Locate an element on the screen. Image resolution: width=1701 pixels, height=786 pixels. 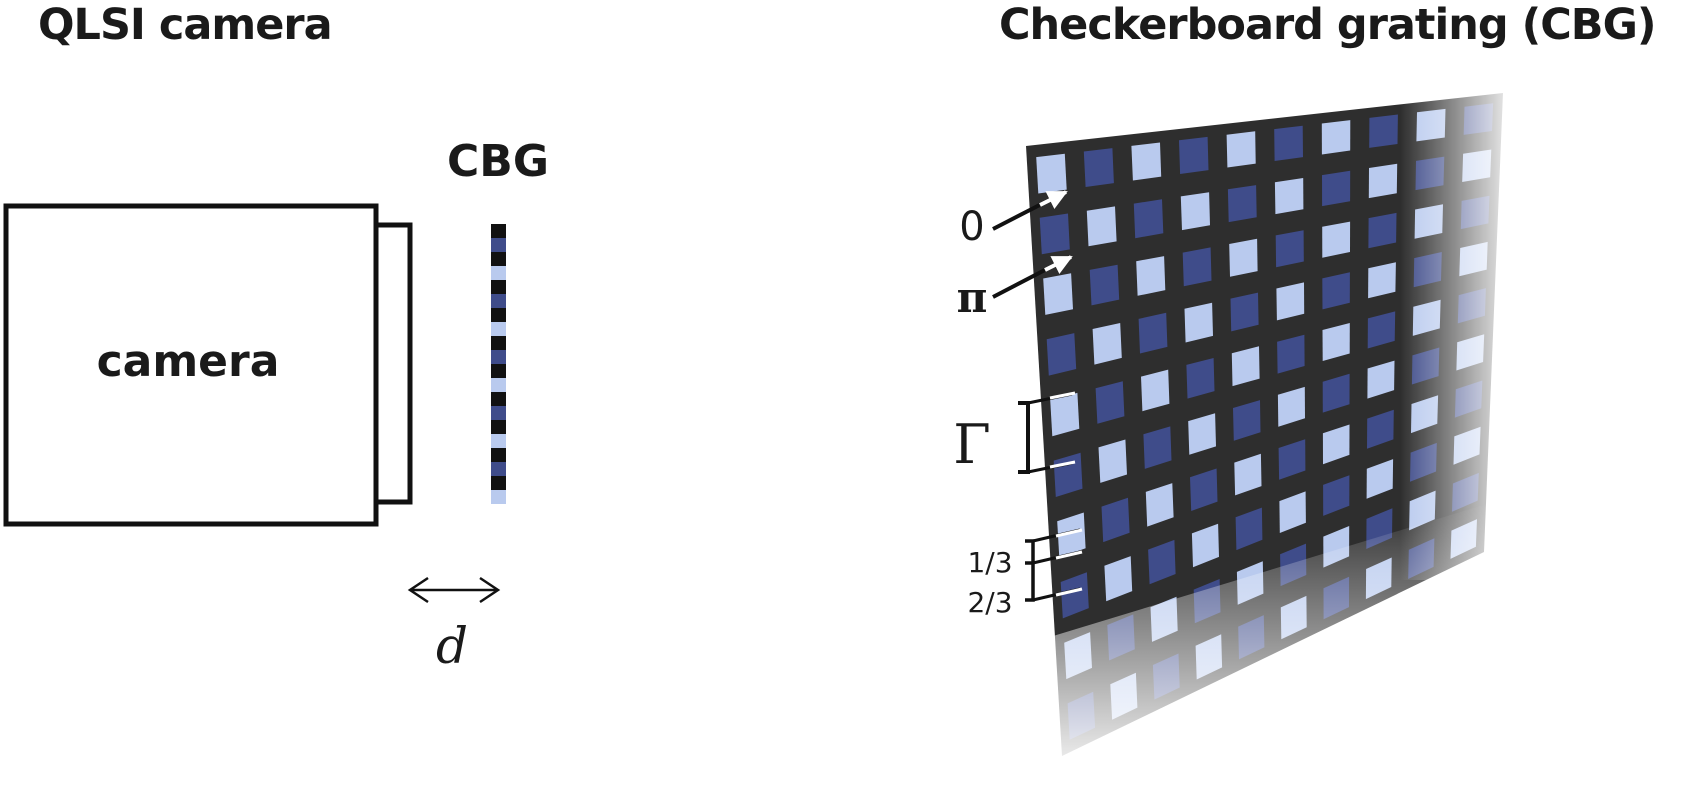
label-one-third: 1/3 is located at coordinates (989, 562).